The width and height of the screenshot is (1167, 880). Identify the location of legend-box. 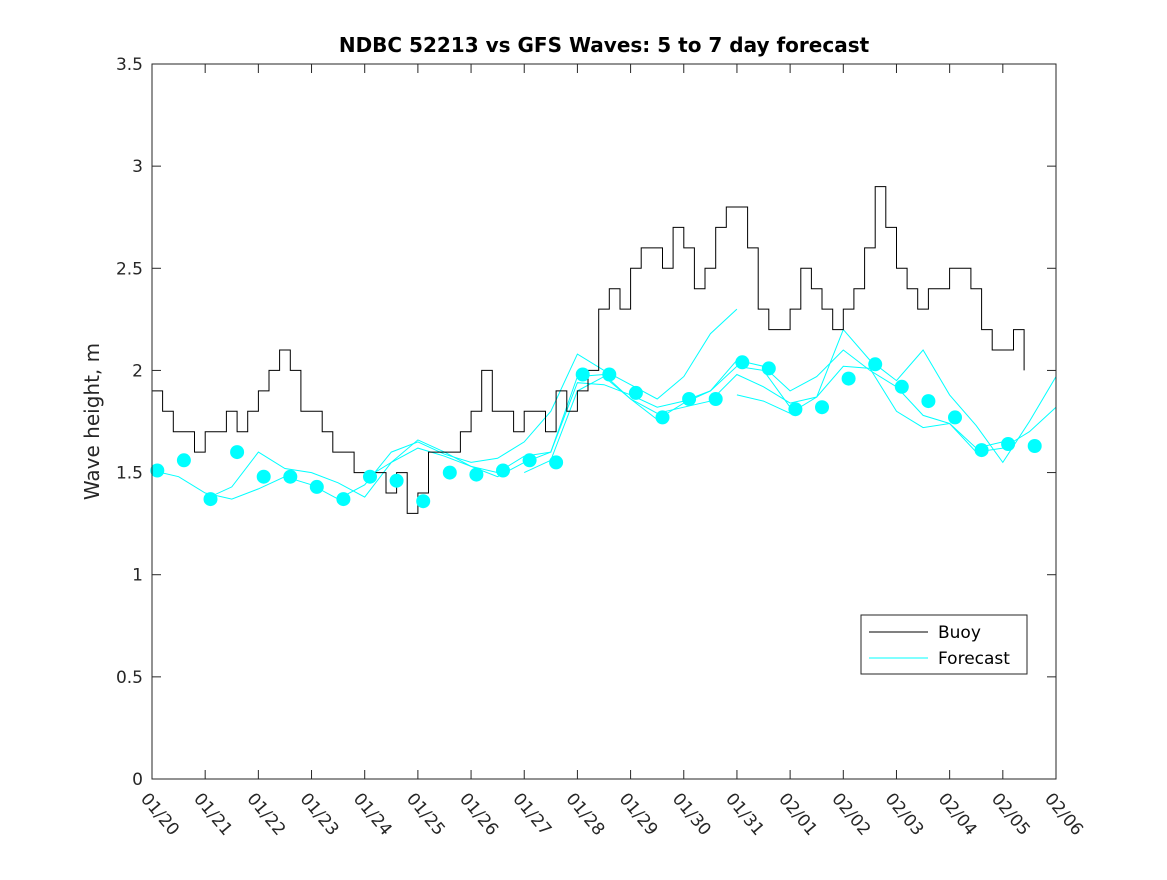
(944, 644).